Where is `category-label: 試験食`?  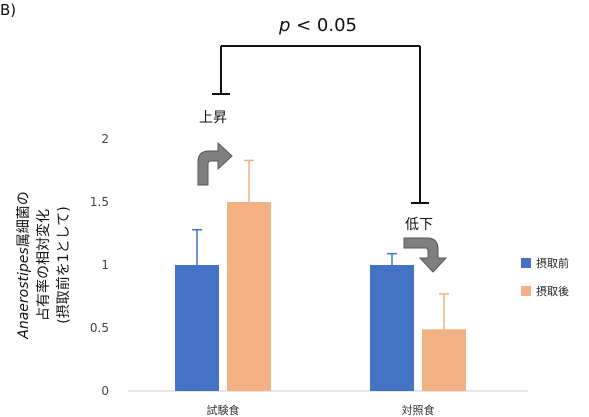 category-label: 試験食 is located at coordinates (223, 410).